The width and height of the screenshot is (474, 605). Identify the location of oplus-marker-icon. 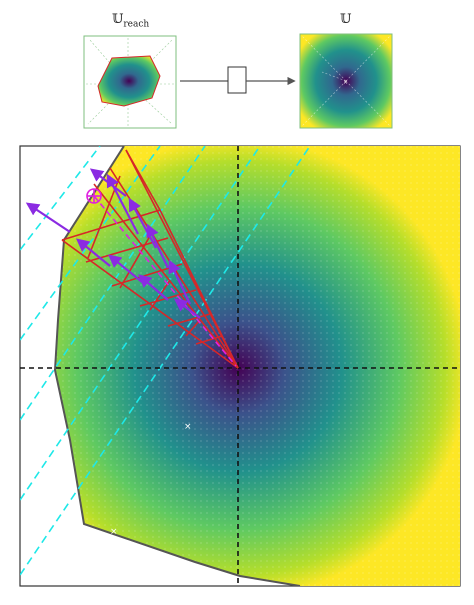
(94, 196).